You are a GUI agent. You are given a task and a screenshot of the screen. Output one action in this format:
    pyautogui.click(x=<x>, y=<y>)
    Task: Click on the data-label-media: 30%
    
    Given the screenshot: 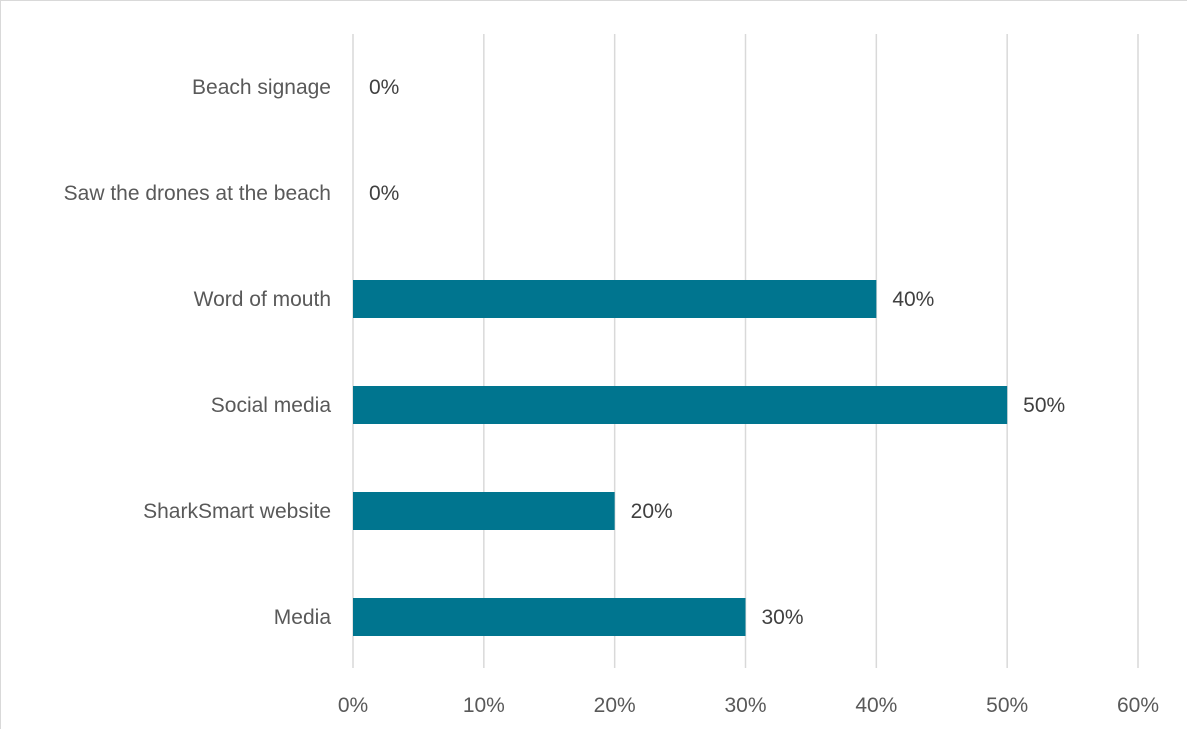 What is the action you would take?
    pyautogui.click(x=783, y=617)
    